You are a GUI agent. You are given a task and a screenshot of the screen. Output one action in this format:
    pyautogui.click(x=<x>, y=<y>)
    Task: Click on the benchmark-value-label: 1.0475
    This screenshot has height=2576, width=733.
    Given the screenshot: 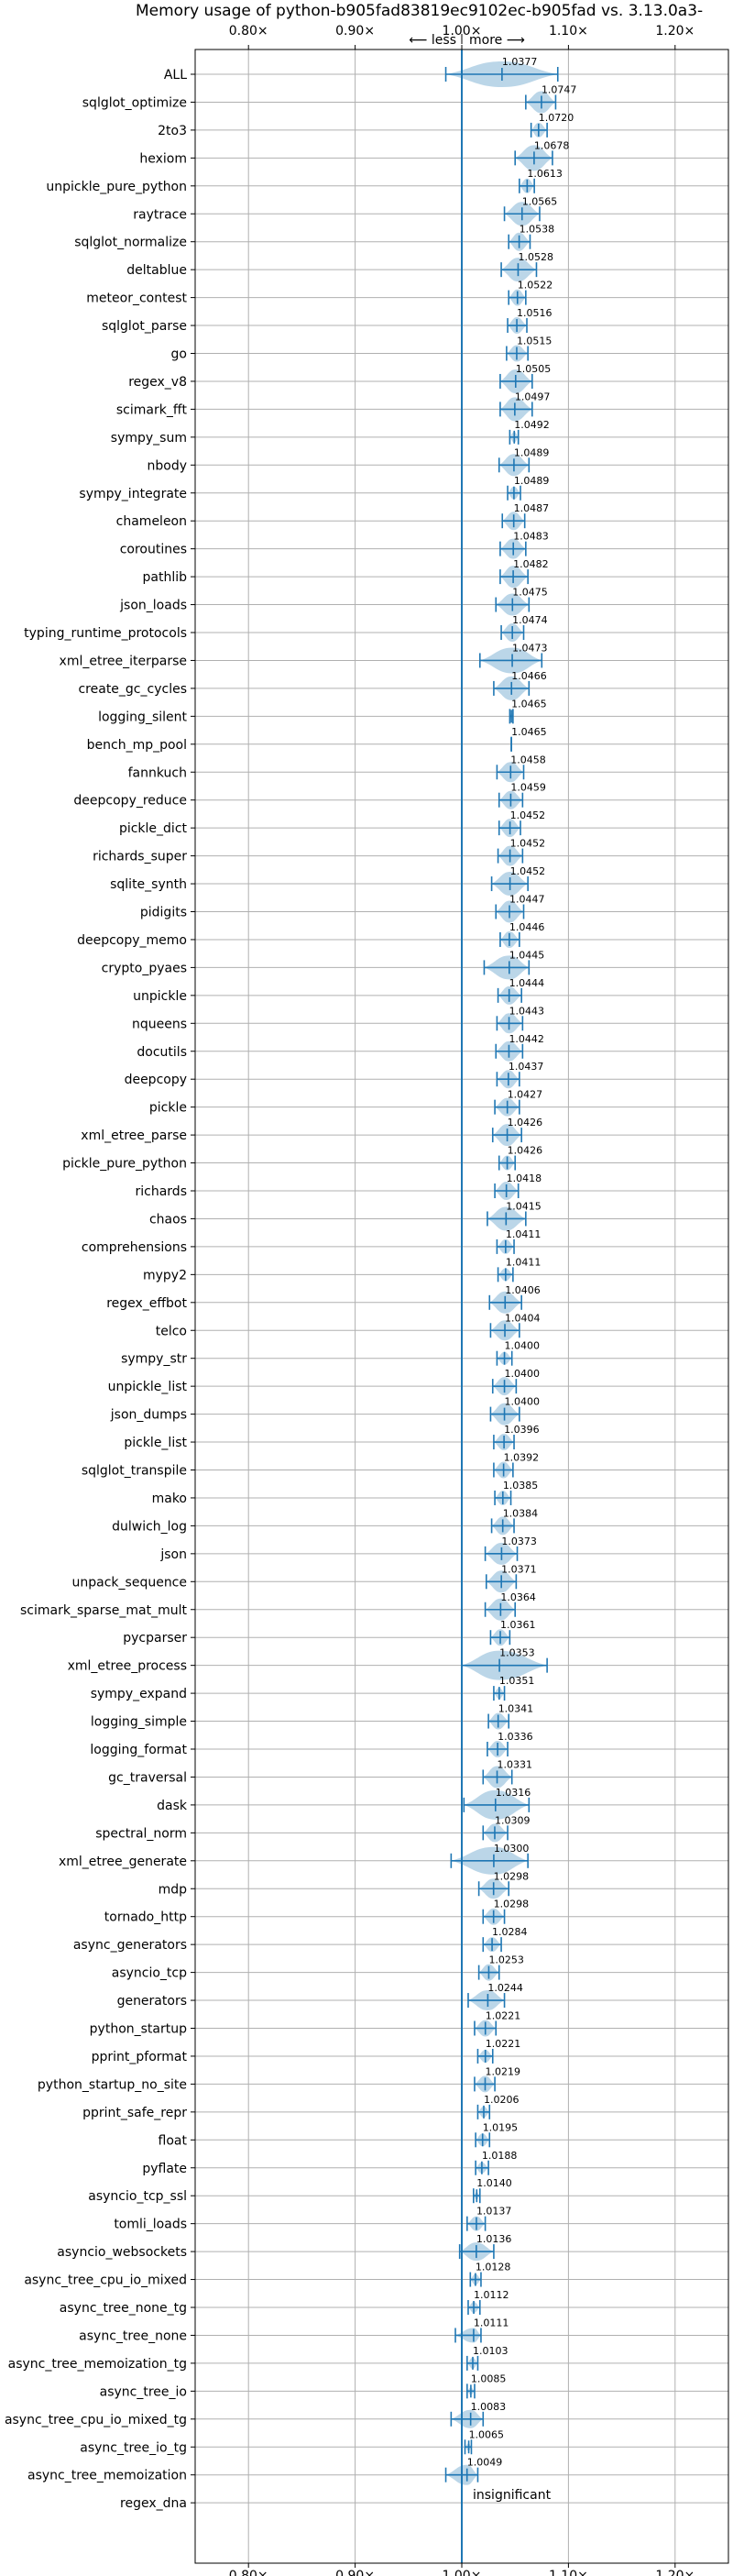 What is the action you would take?
    pyautogui.click(x=530, y=593)
    